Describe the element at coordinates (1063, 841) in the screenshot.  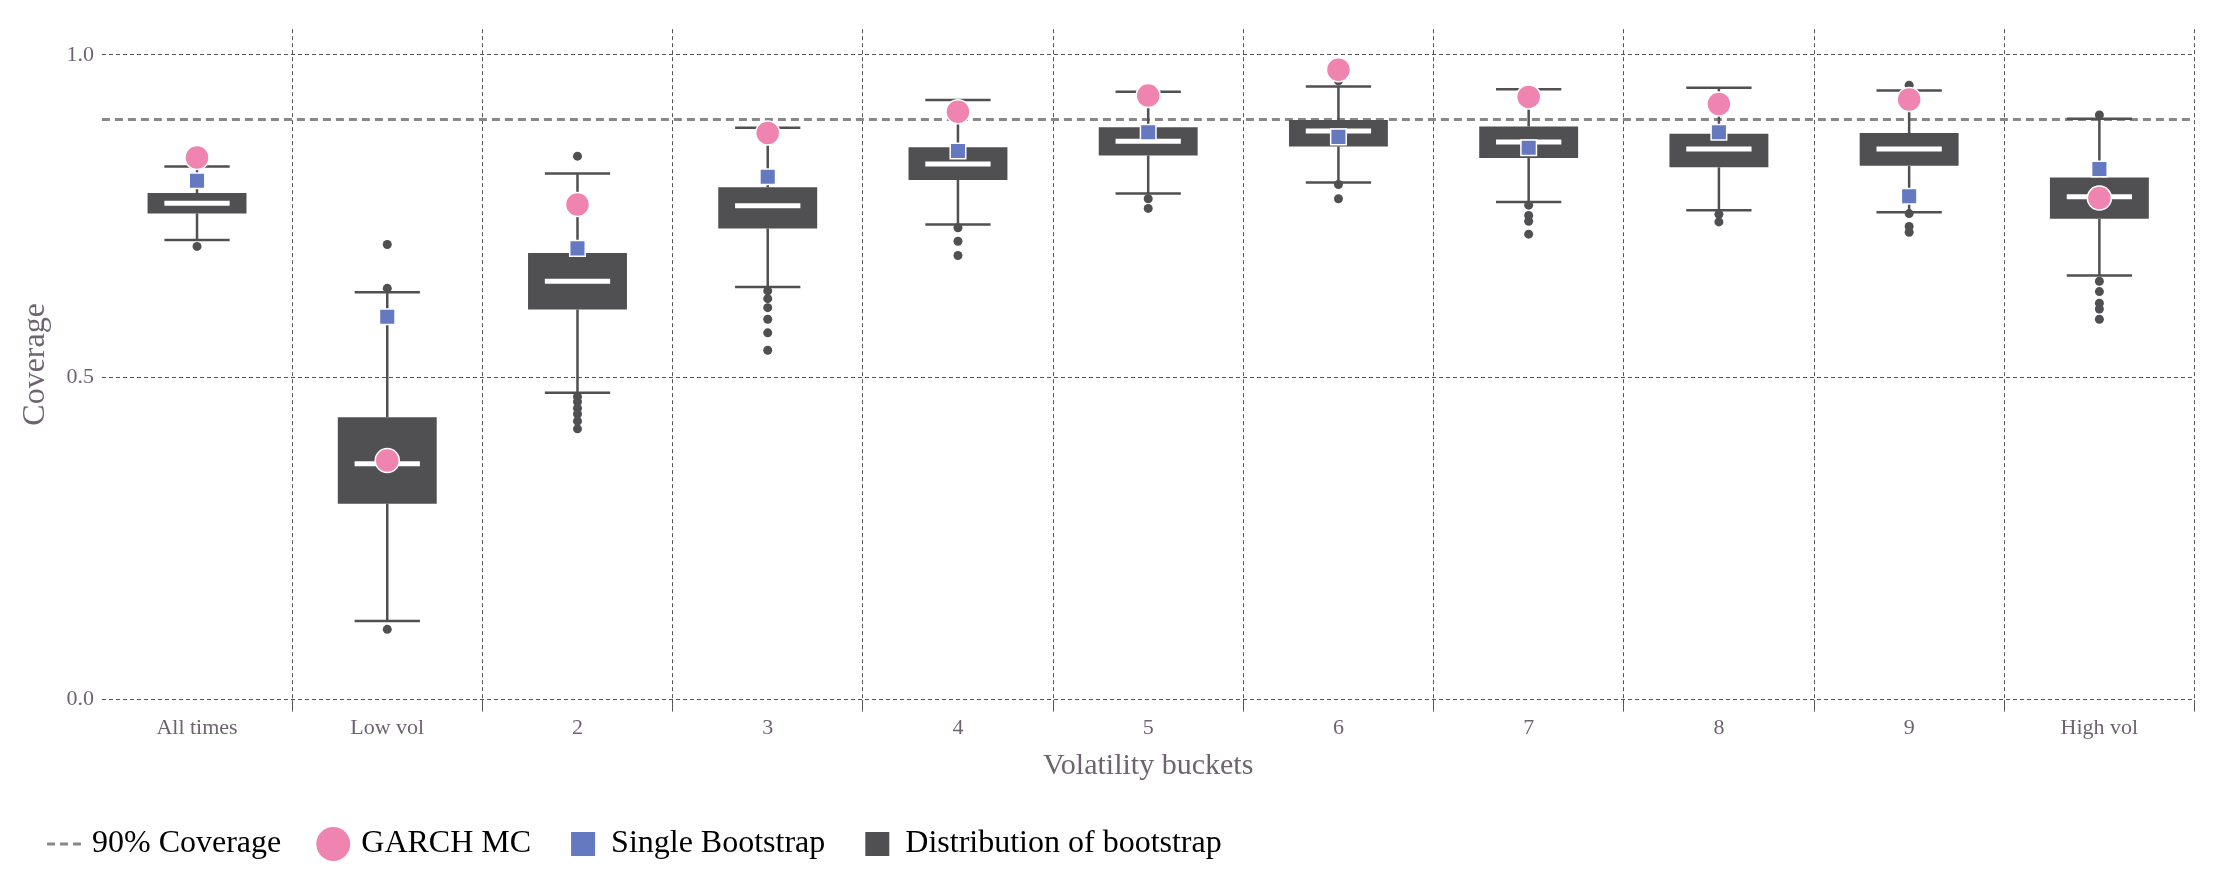
I see `legend-label: Distribution of bootstrap` at that location.